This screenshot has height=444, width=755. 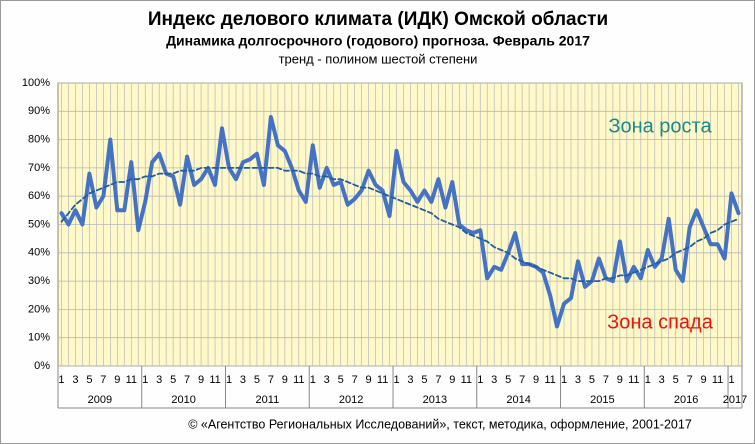 What do you see at coordinates (435, 400) in the screenshot?
I see `x-group-label: 2013` at bounding box center [435, 400].